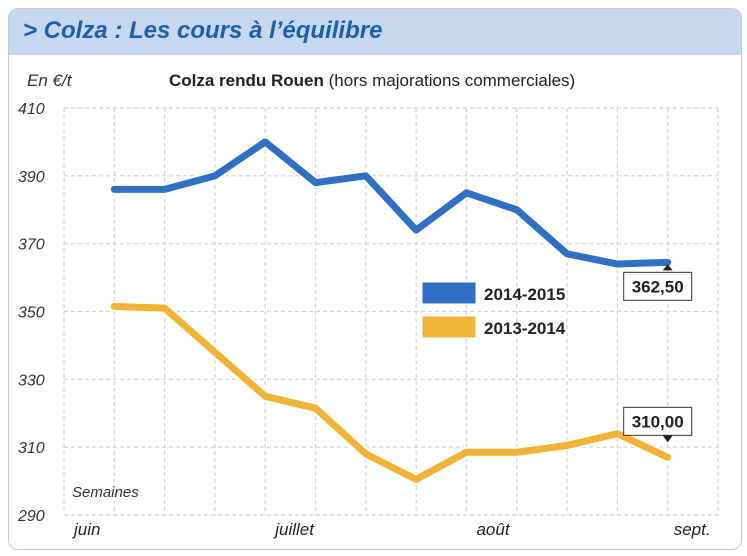 The width and height of the screenshot is (747, 556). What do you see at coordinates (31, 516) in the screenshot?
I see `y-tick-label: 290` at bounding box center [31, 516].